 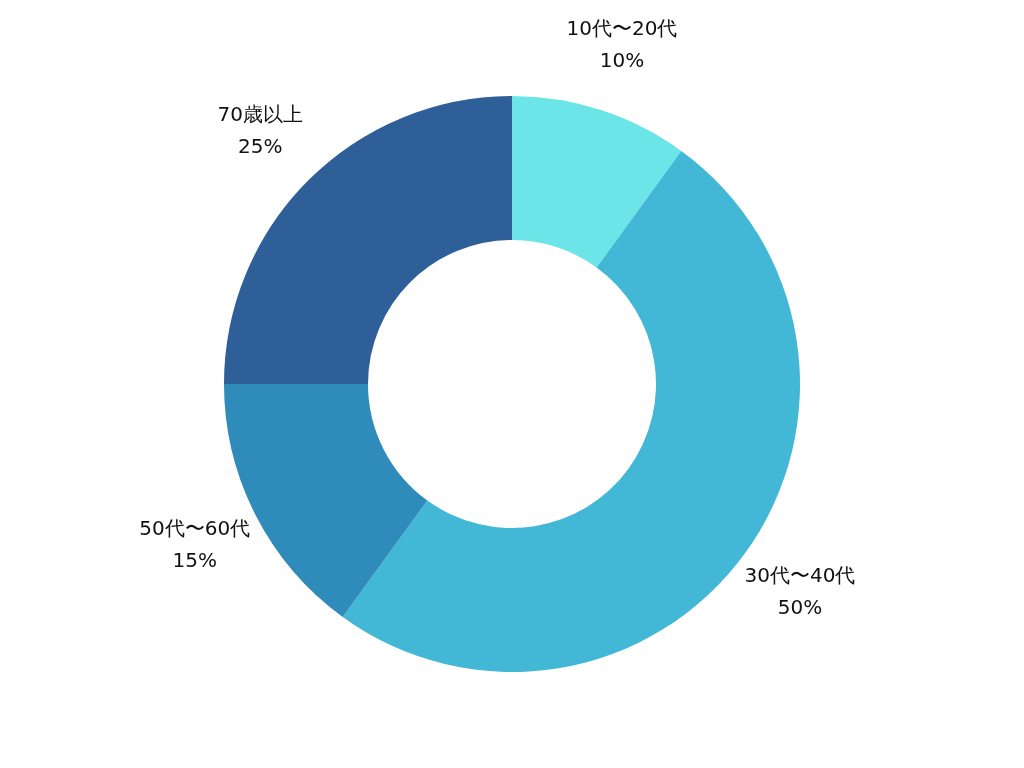 What do you see at coordinates (622, 27) in the screenshot?
I see `slice-label: 10代〜20代` at bounding box center [622, 27].